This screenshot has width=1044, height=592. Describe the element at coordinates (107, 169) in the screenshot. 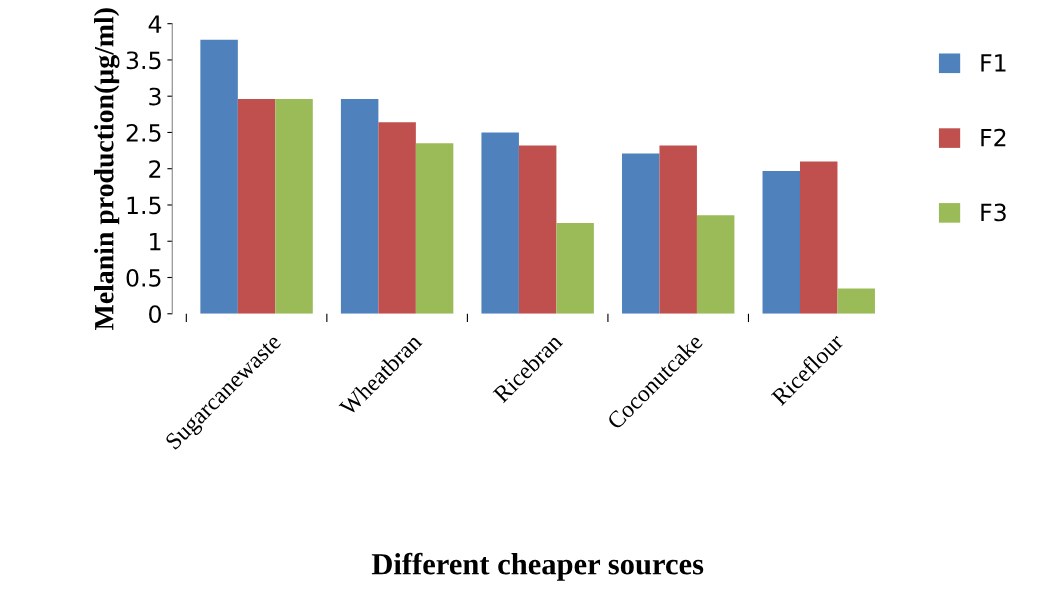

I see `y-axis-title: Melanin production(µg/ml)` at that location.